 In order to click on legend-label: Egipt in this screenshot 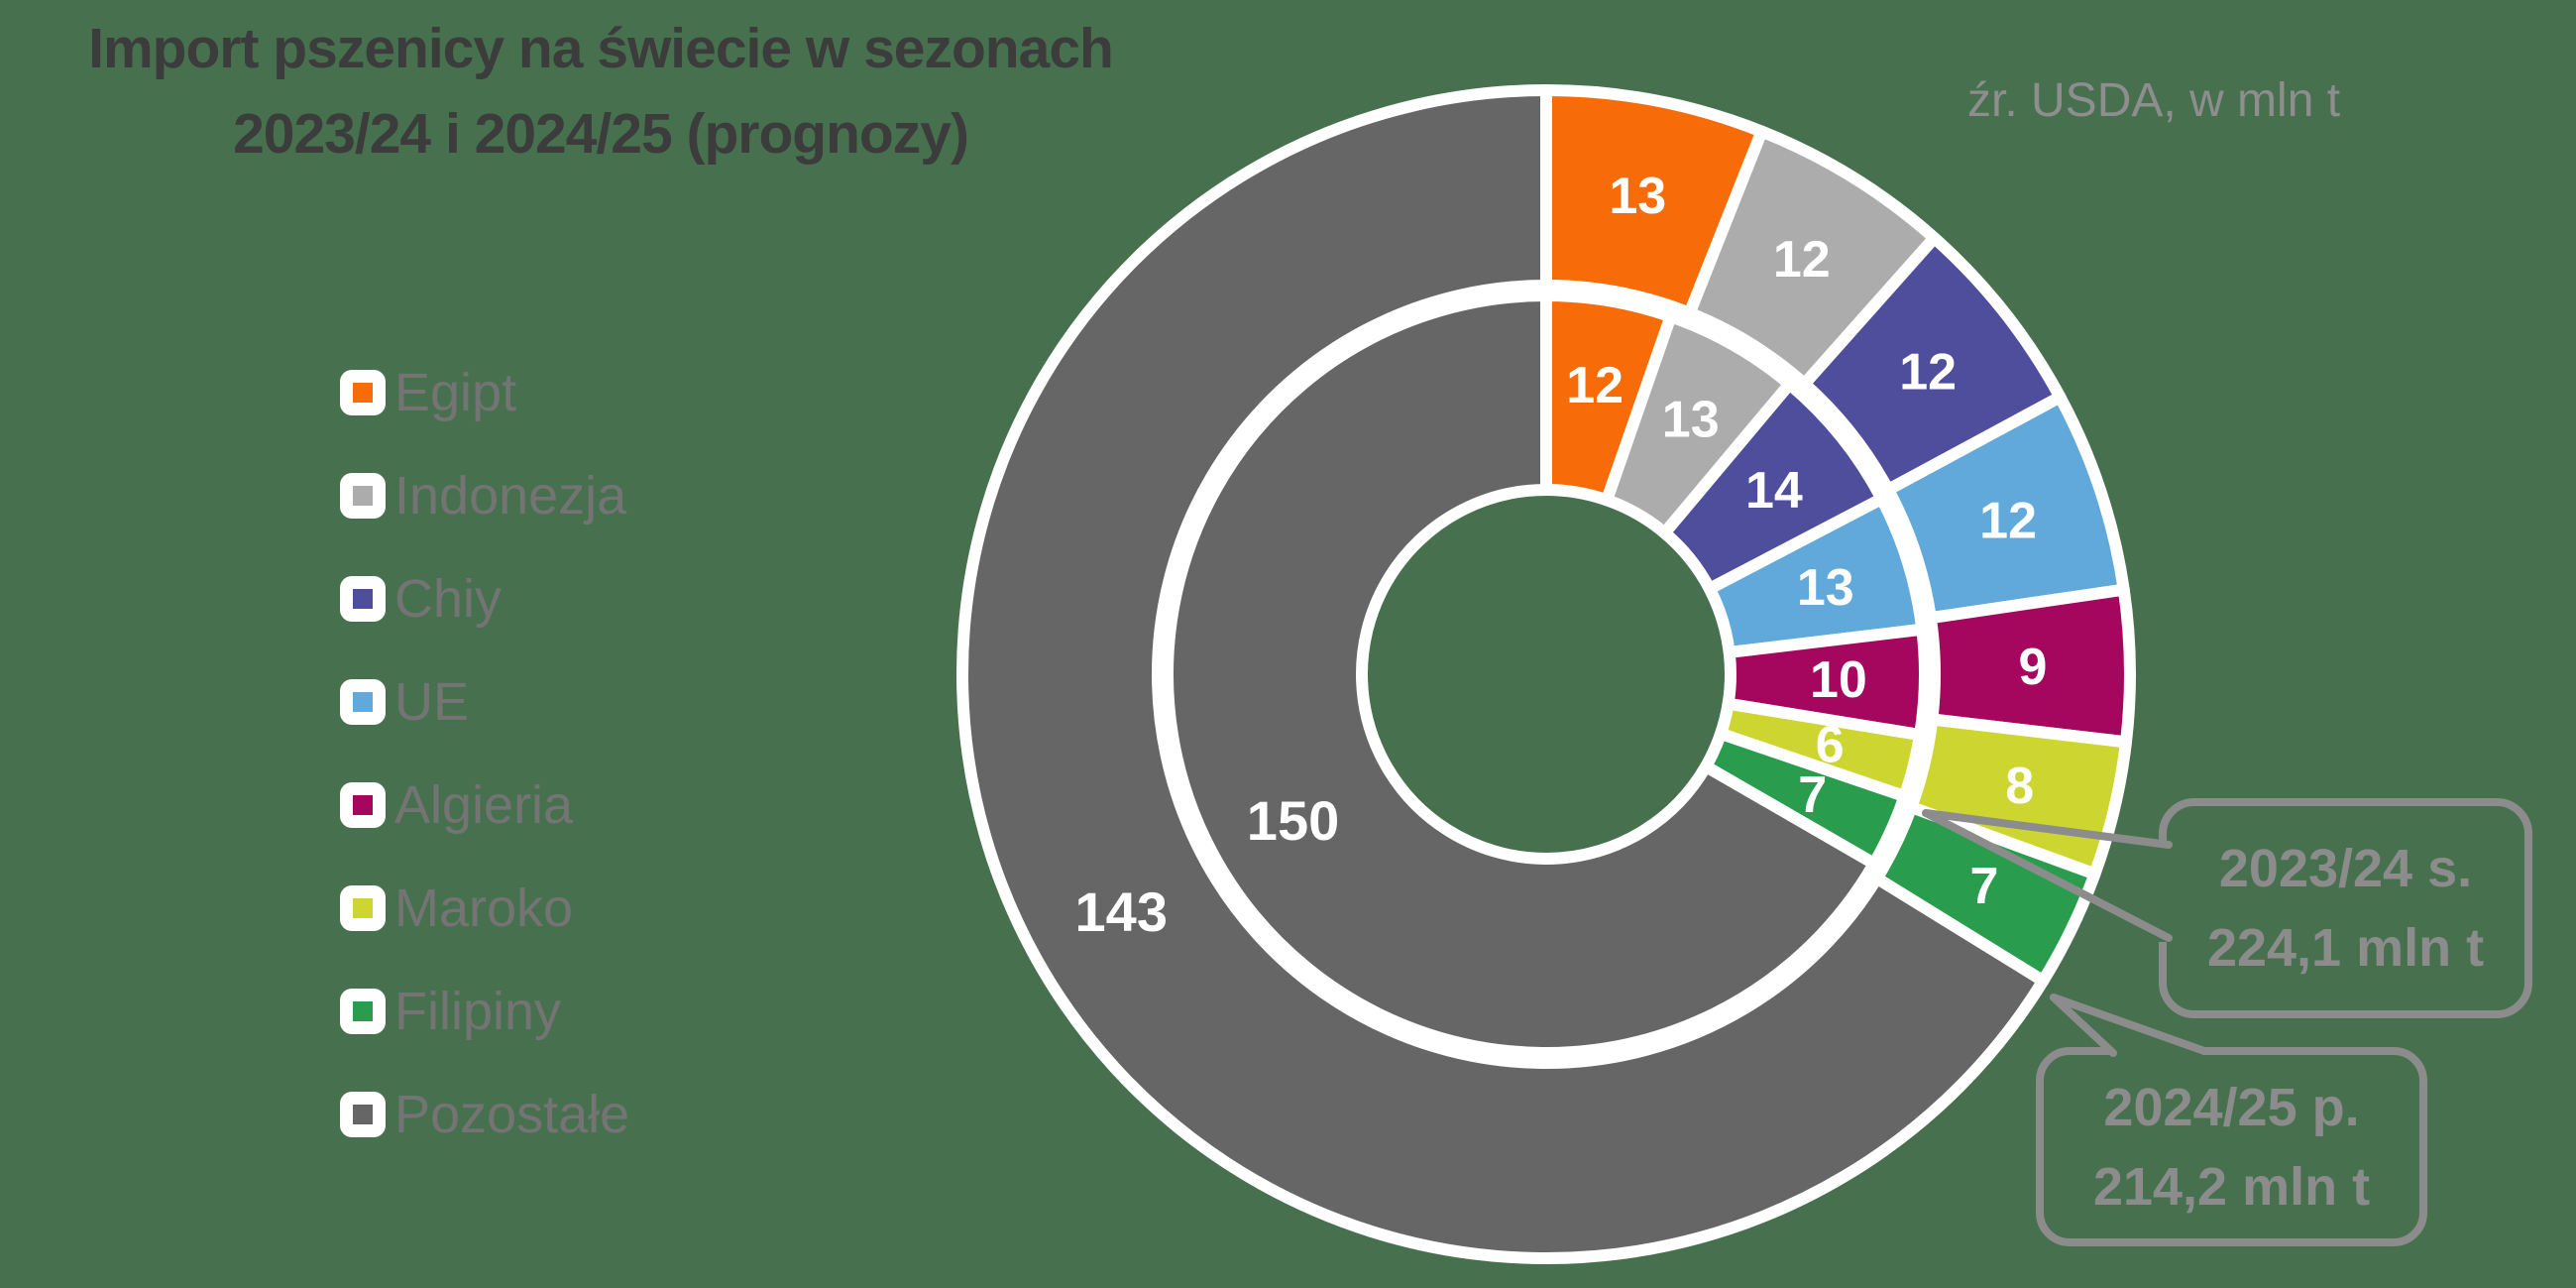, I will do `click(455, 393)`.